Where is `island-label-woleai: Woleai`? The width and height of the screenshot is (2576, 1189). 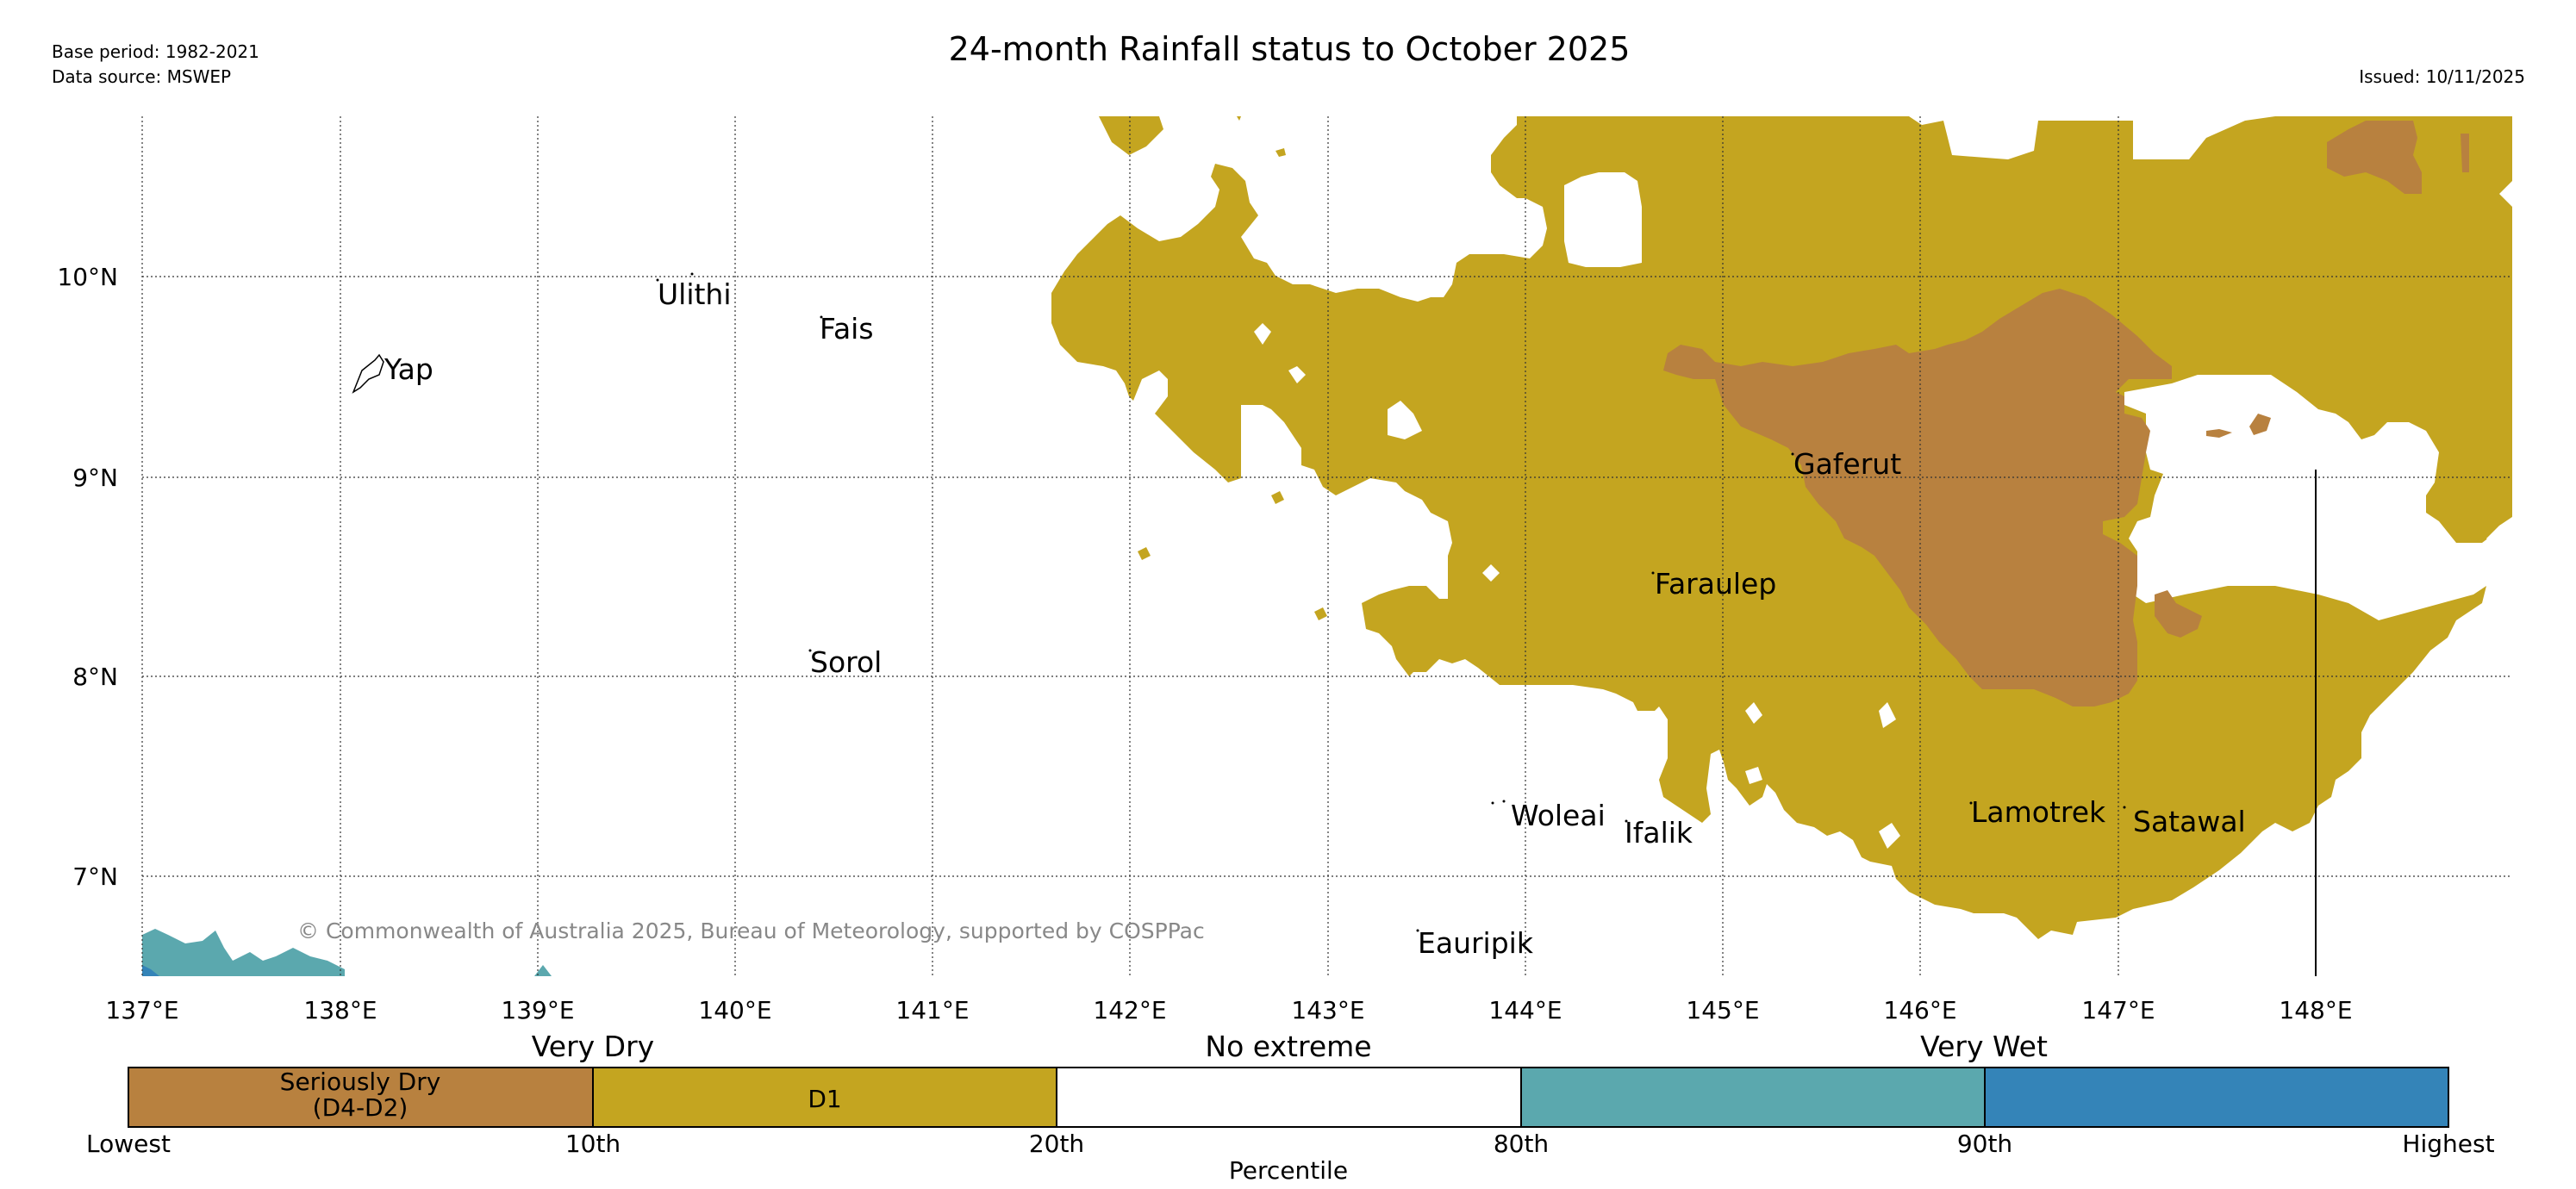
island-label-woleai: Woleai is located at coordinates (1558, 816).